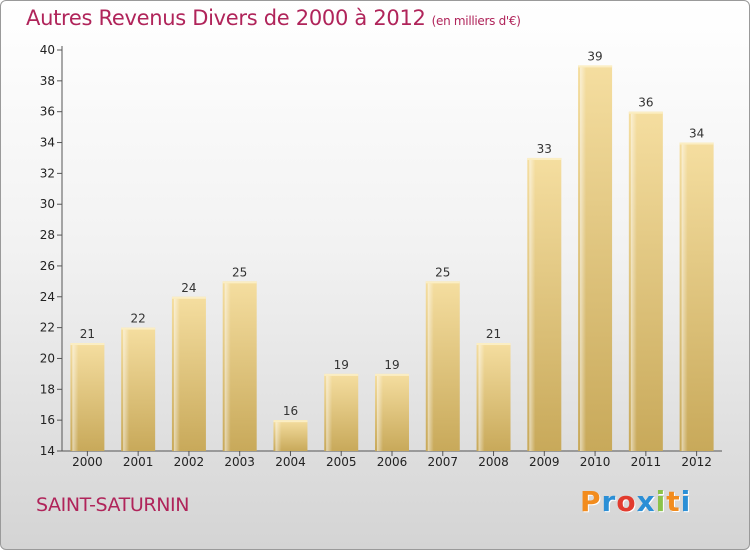 Image resolution: width=750 pixels, height=550 pixels. What do you see at coordinates (544, 462) in the screenshot?
I see `x-tick-label: 2009` at bounding box center [544, 462].